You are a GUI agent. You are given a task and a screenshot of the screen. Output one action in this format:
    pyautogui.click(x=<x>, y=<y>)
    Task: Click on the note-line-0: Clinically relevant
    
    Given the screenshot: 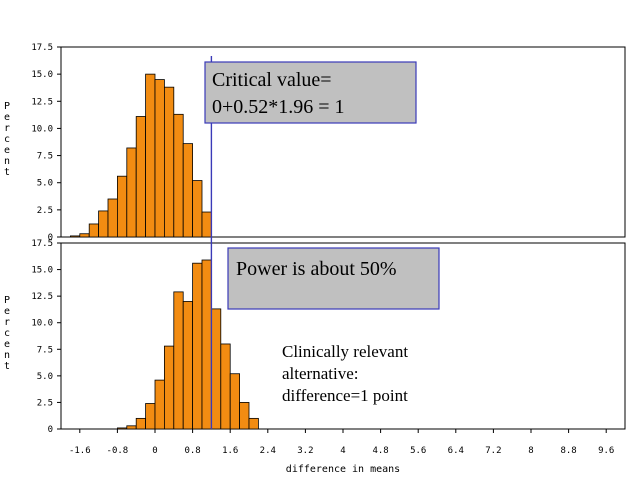 What is the action you would take?
    pyautogui.click(x=345, y=351)
    